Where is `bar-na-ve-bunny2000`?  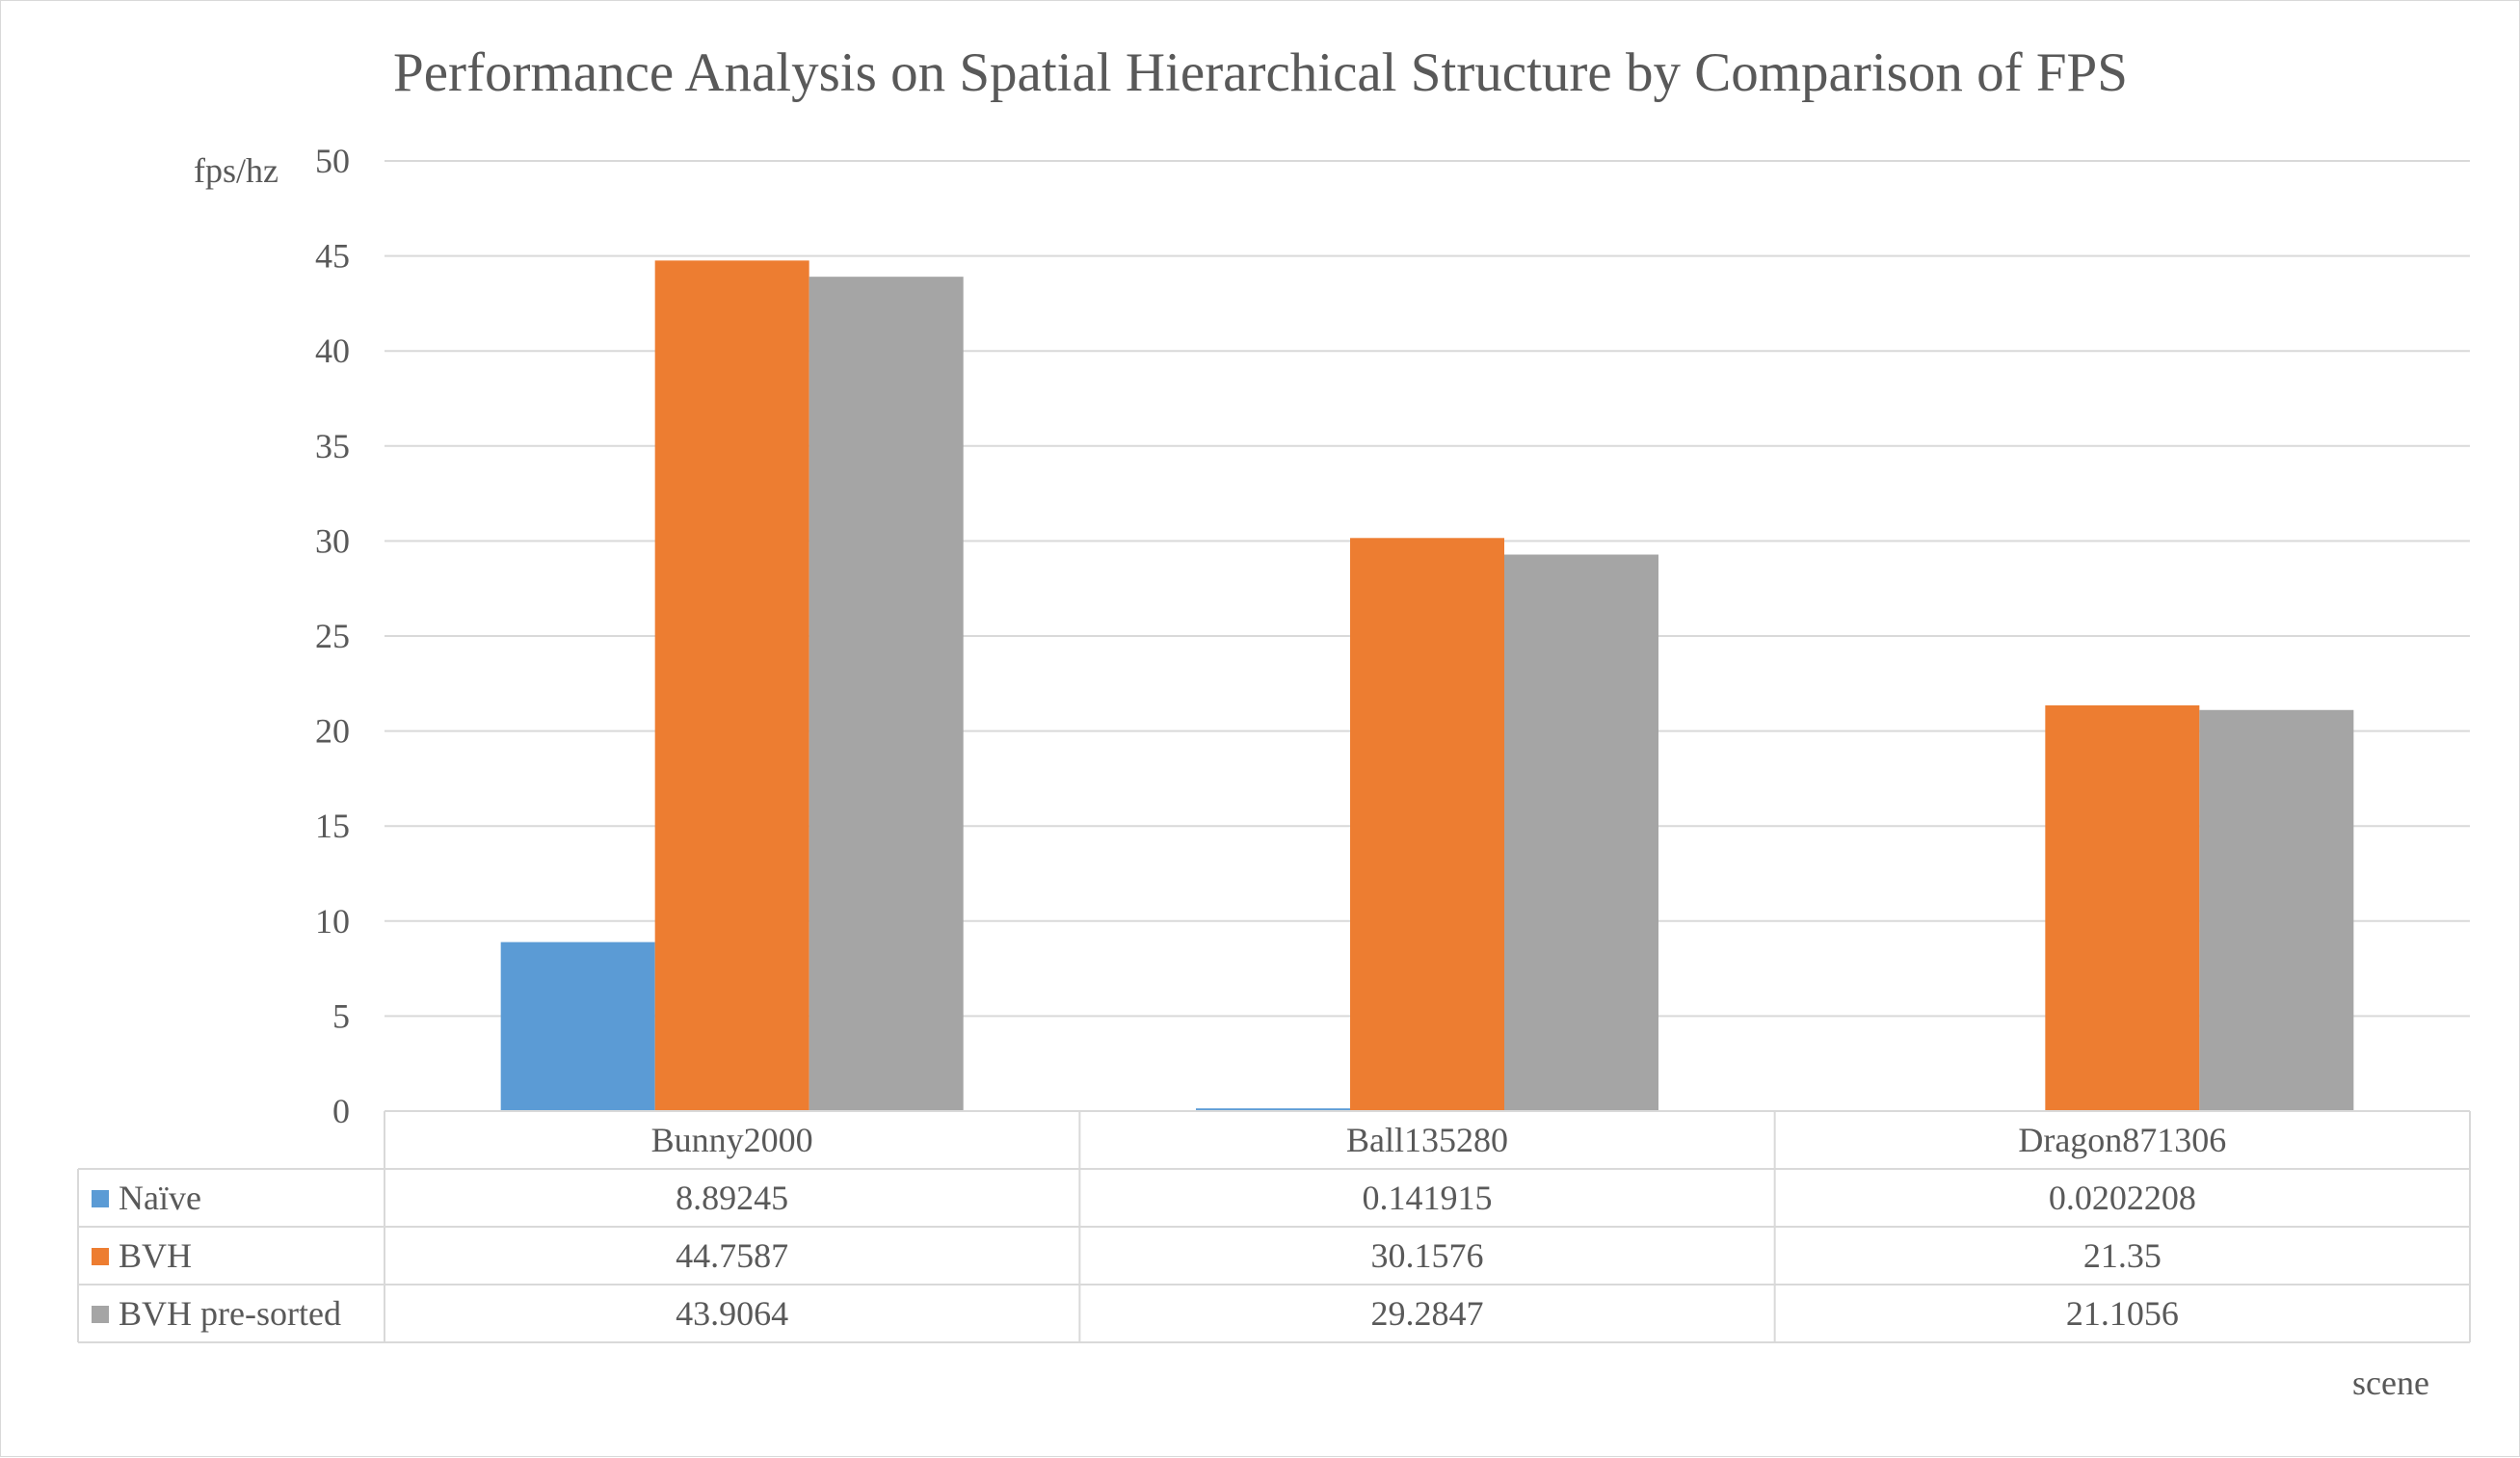 bar-na-ve-bunny2000 is located at coordinates (577, 1026).